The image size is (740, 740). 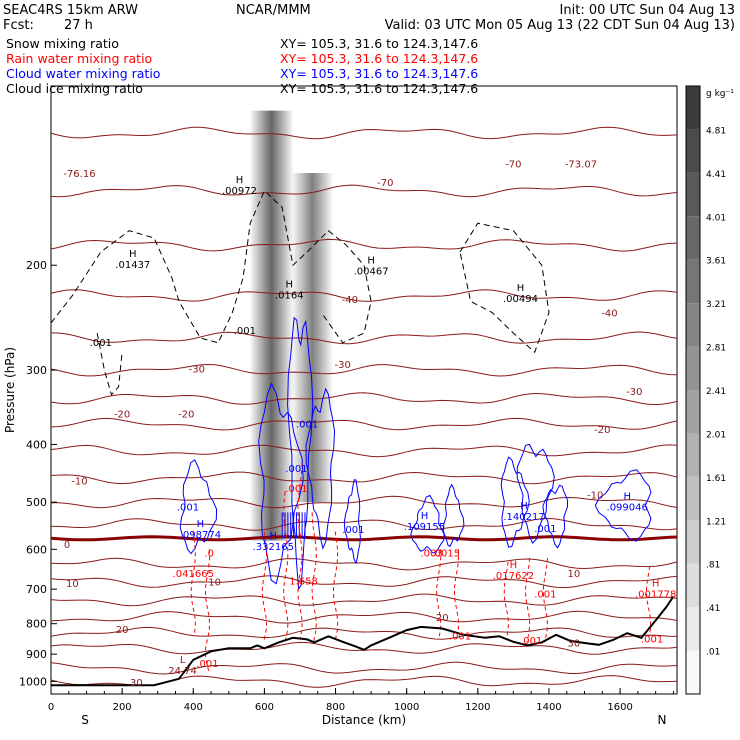 What do you see at coordinates (10, 390) in the screenshot?
I see `y-axis-label: Pressure (hPa)` at bounding box center [10, 390].